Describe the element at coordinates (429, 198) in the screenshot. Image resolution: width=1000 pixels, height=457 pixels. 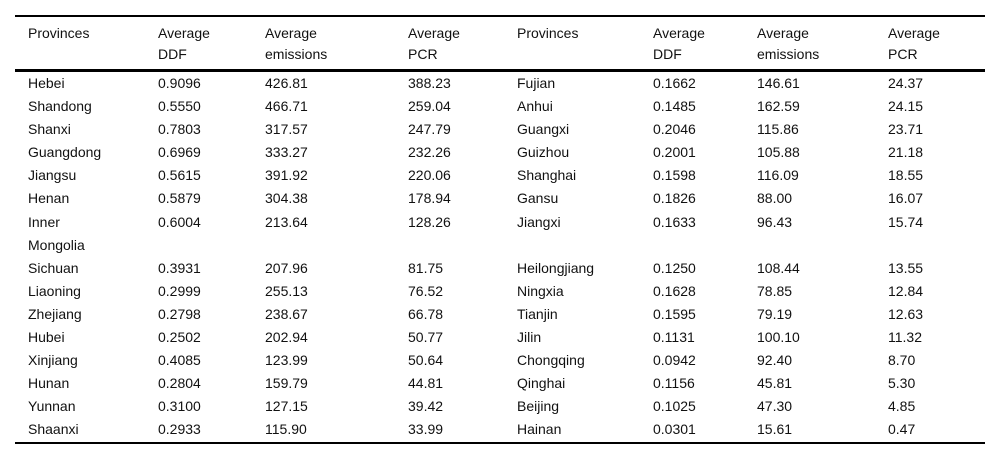
I see `value-cell: 178.94` at that location.